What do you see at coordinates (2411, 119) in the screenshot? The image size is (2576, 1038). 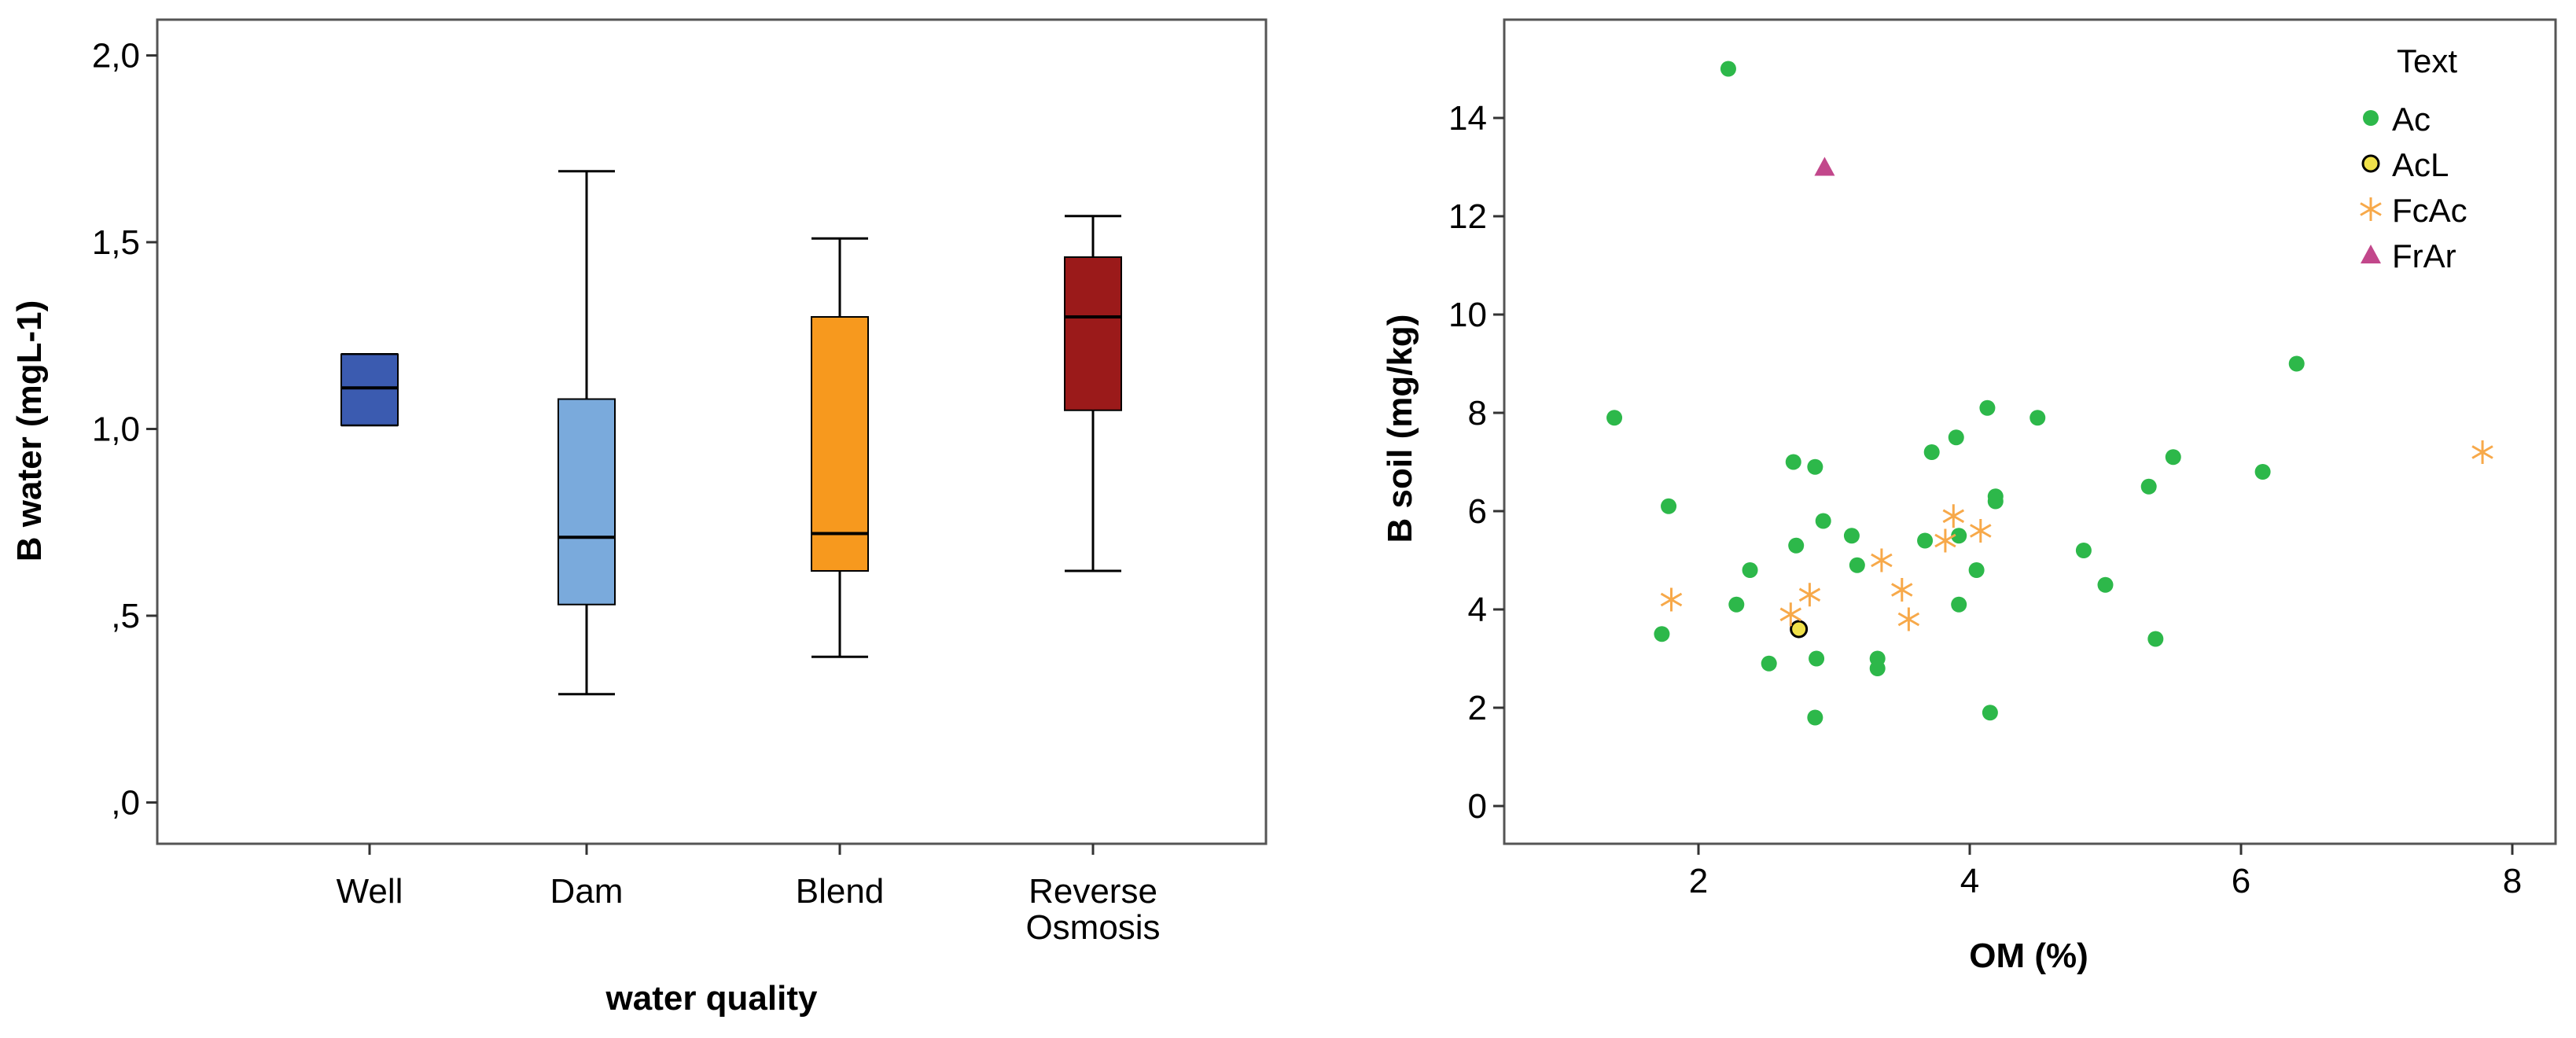 I see `legend-label: Ac` at bounding box center [2411, 119].